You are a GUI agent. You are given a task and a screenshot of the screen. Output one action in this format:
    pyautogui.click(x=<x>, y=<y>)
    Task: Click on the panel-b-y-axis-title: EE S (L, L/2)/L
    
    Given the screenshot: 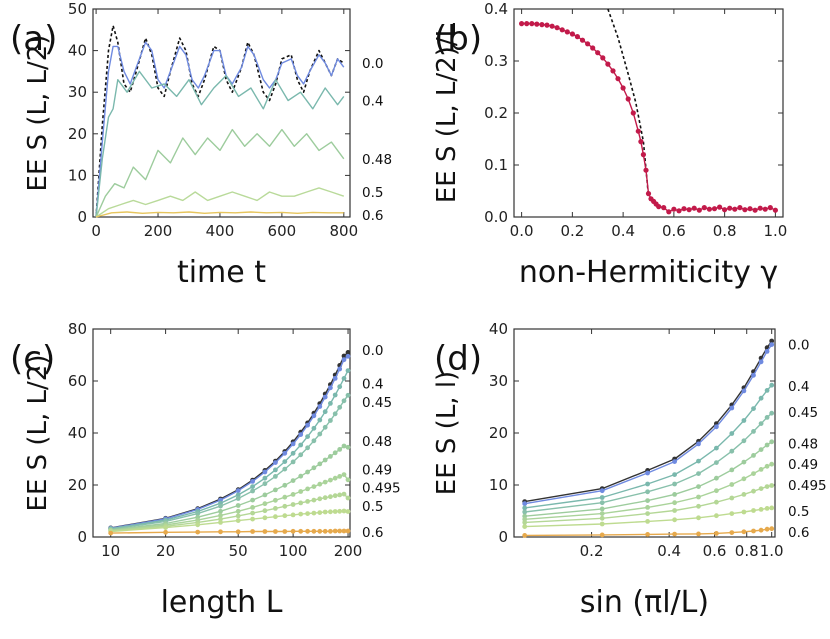 What is the action you would take?
    pyautogui.click(x=447, y=112)
    